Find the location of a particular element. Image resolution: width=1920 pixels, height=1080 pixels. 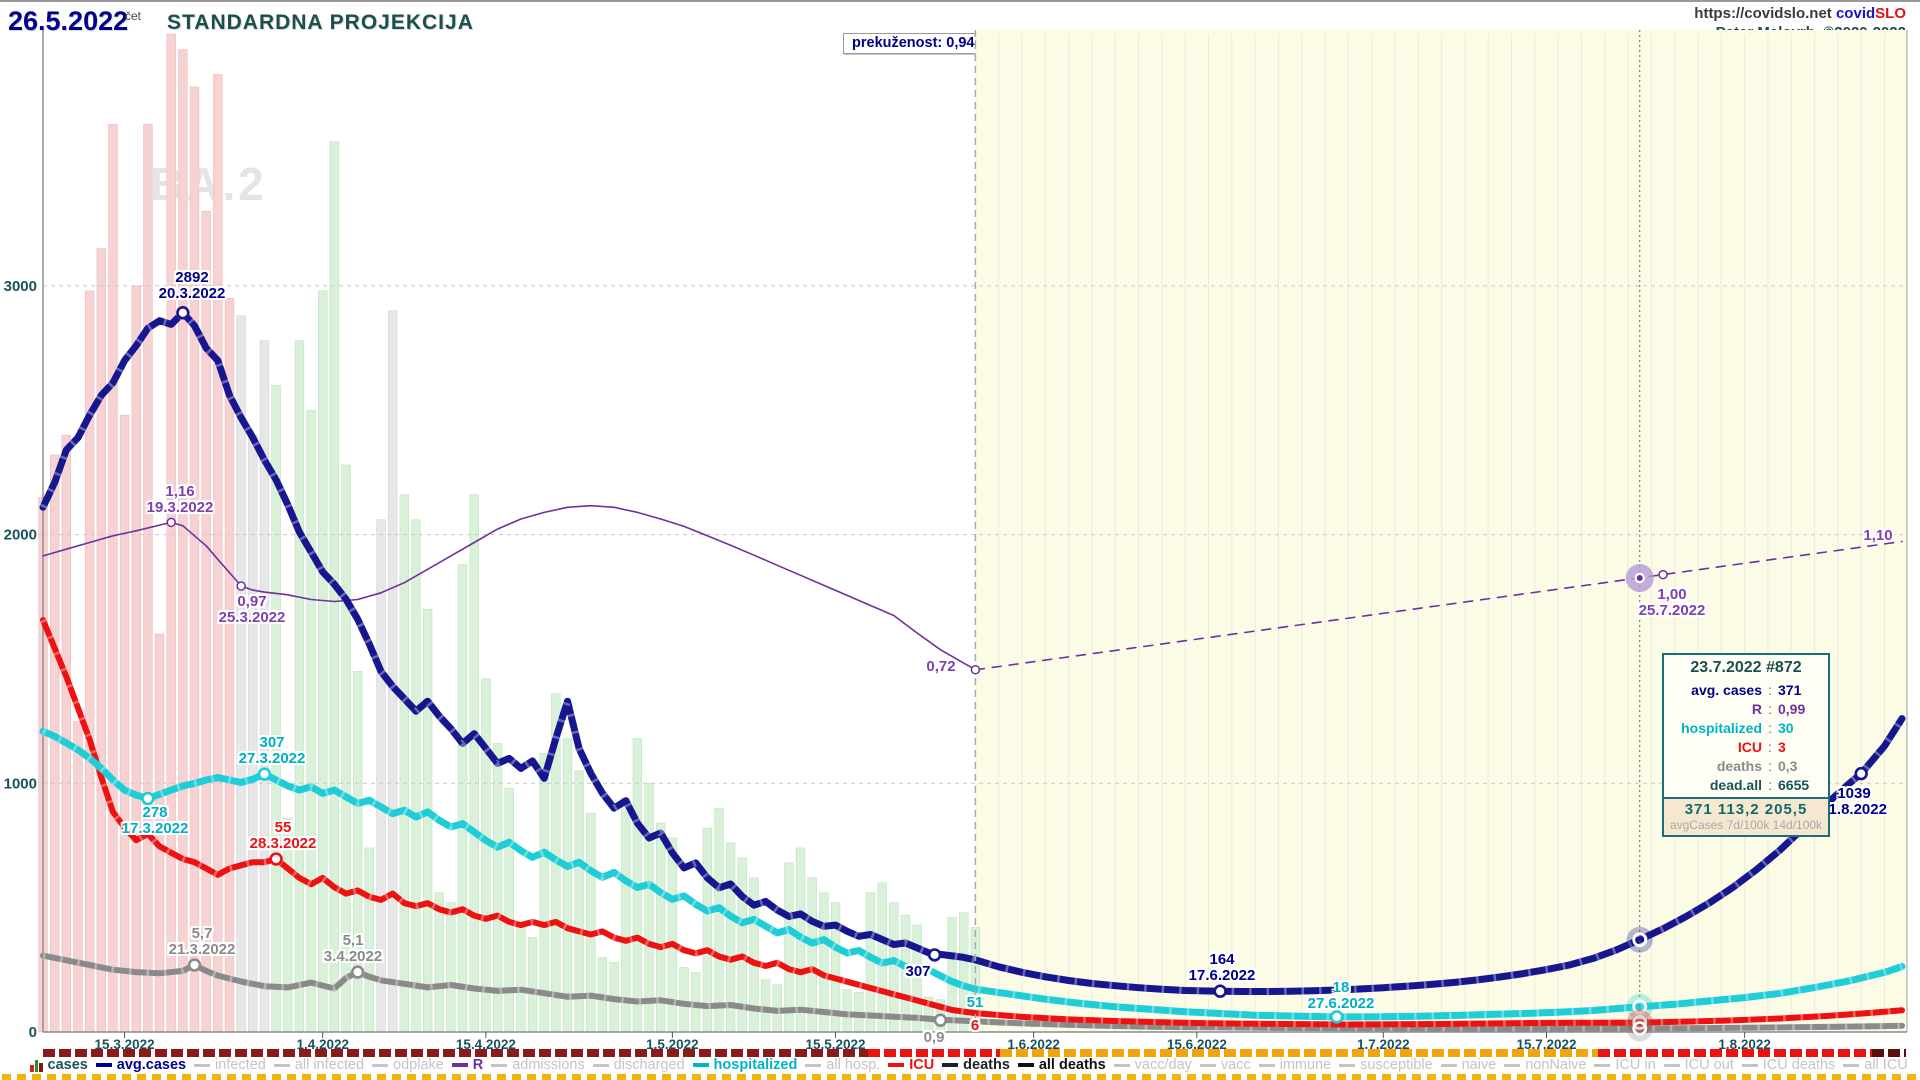

x-axis-label: 15.5.2022 is located at coordinates (836, 1044).